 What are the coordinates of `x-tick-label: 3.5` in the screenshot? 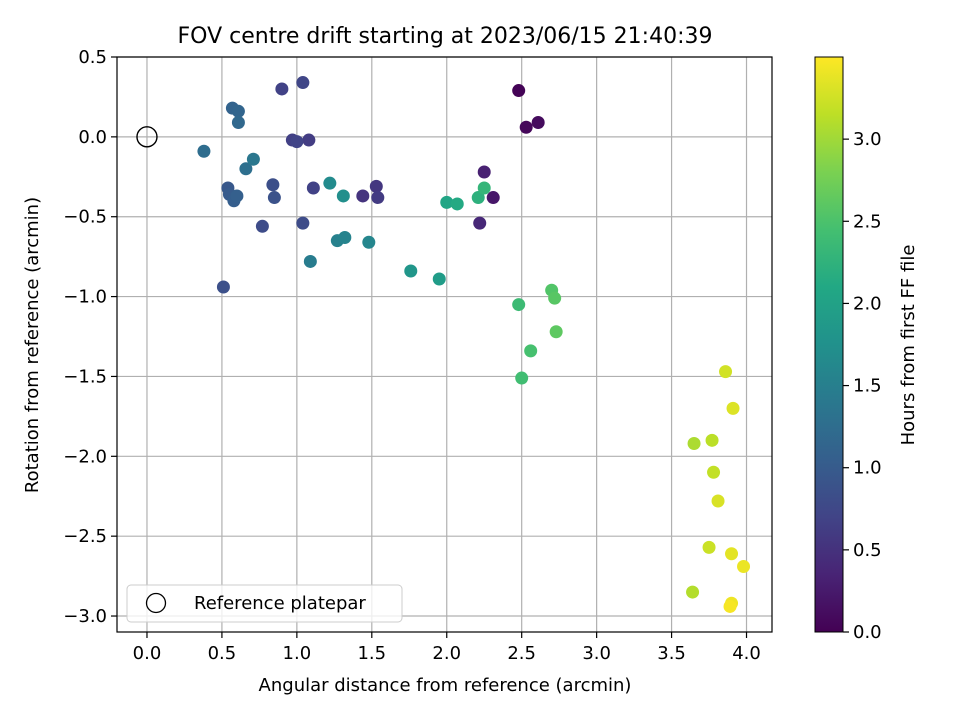 It's located at (671, 653).